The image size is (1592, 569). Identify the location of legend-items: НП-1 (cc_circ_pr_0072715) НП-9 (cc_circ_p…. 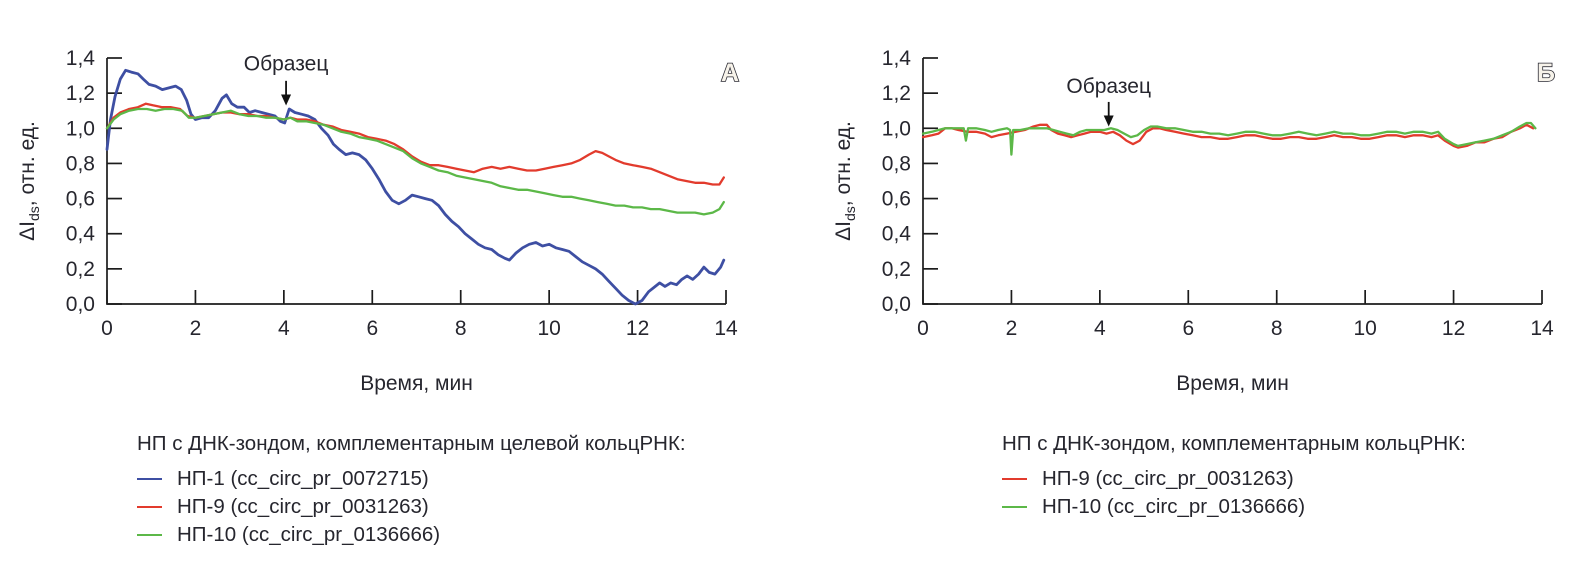
(411, 507).